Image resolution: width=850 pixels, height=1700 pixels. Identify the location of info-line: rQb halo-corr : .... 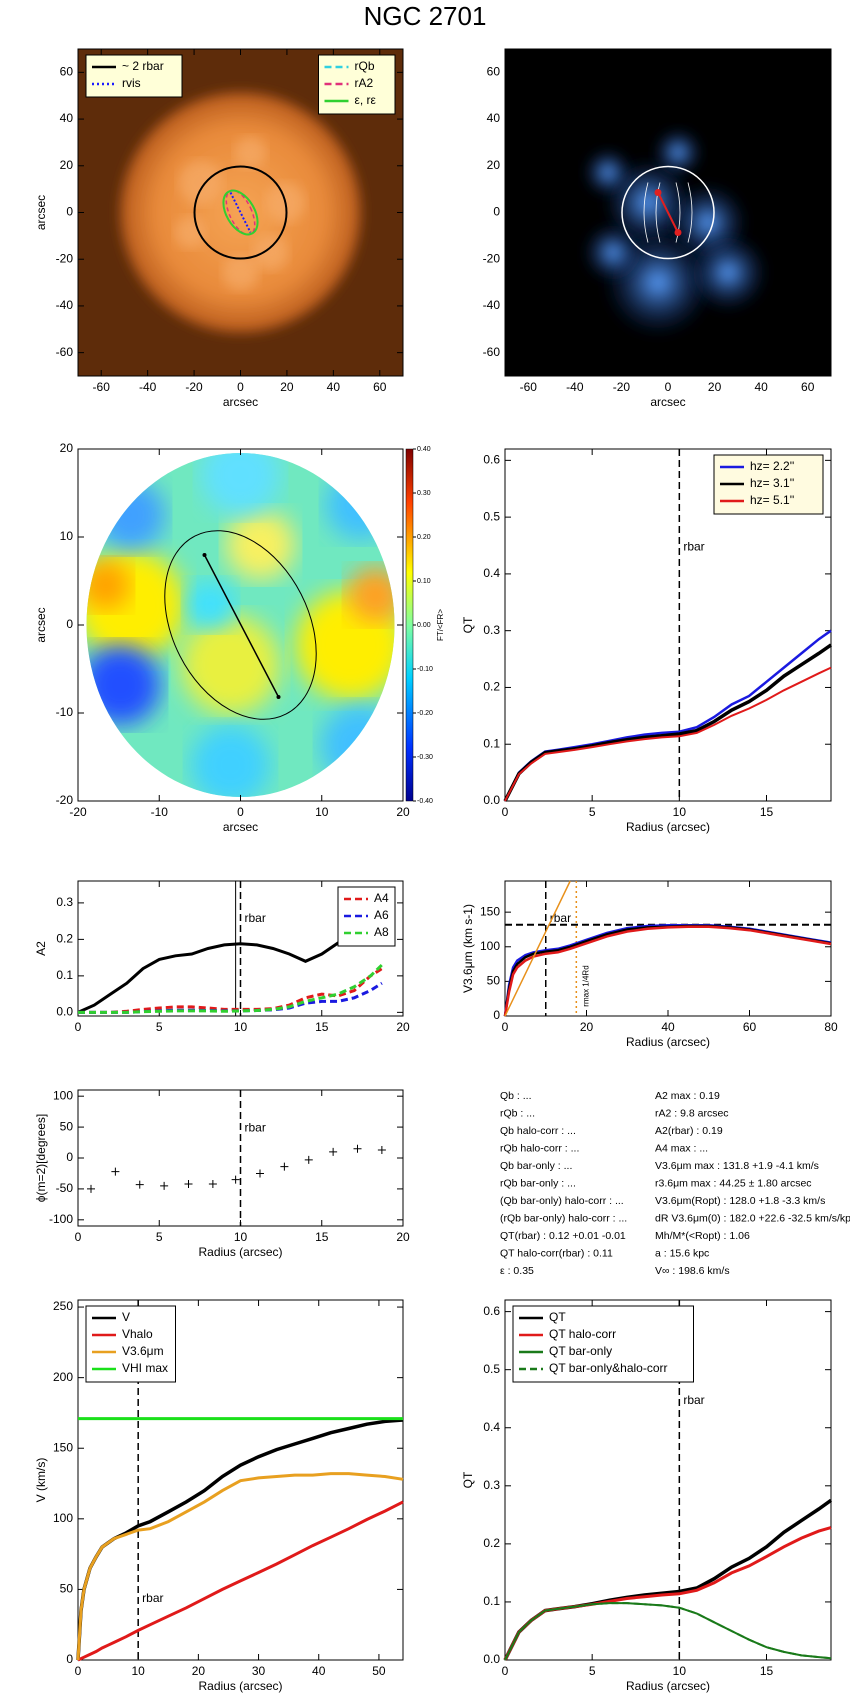
(539, 1148).